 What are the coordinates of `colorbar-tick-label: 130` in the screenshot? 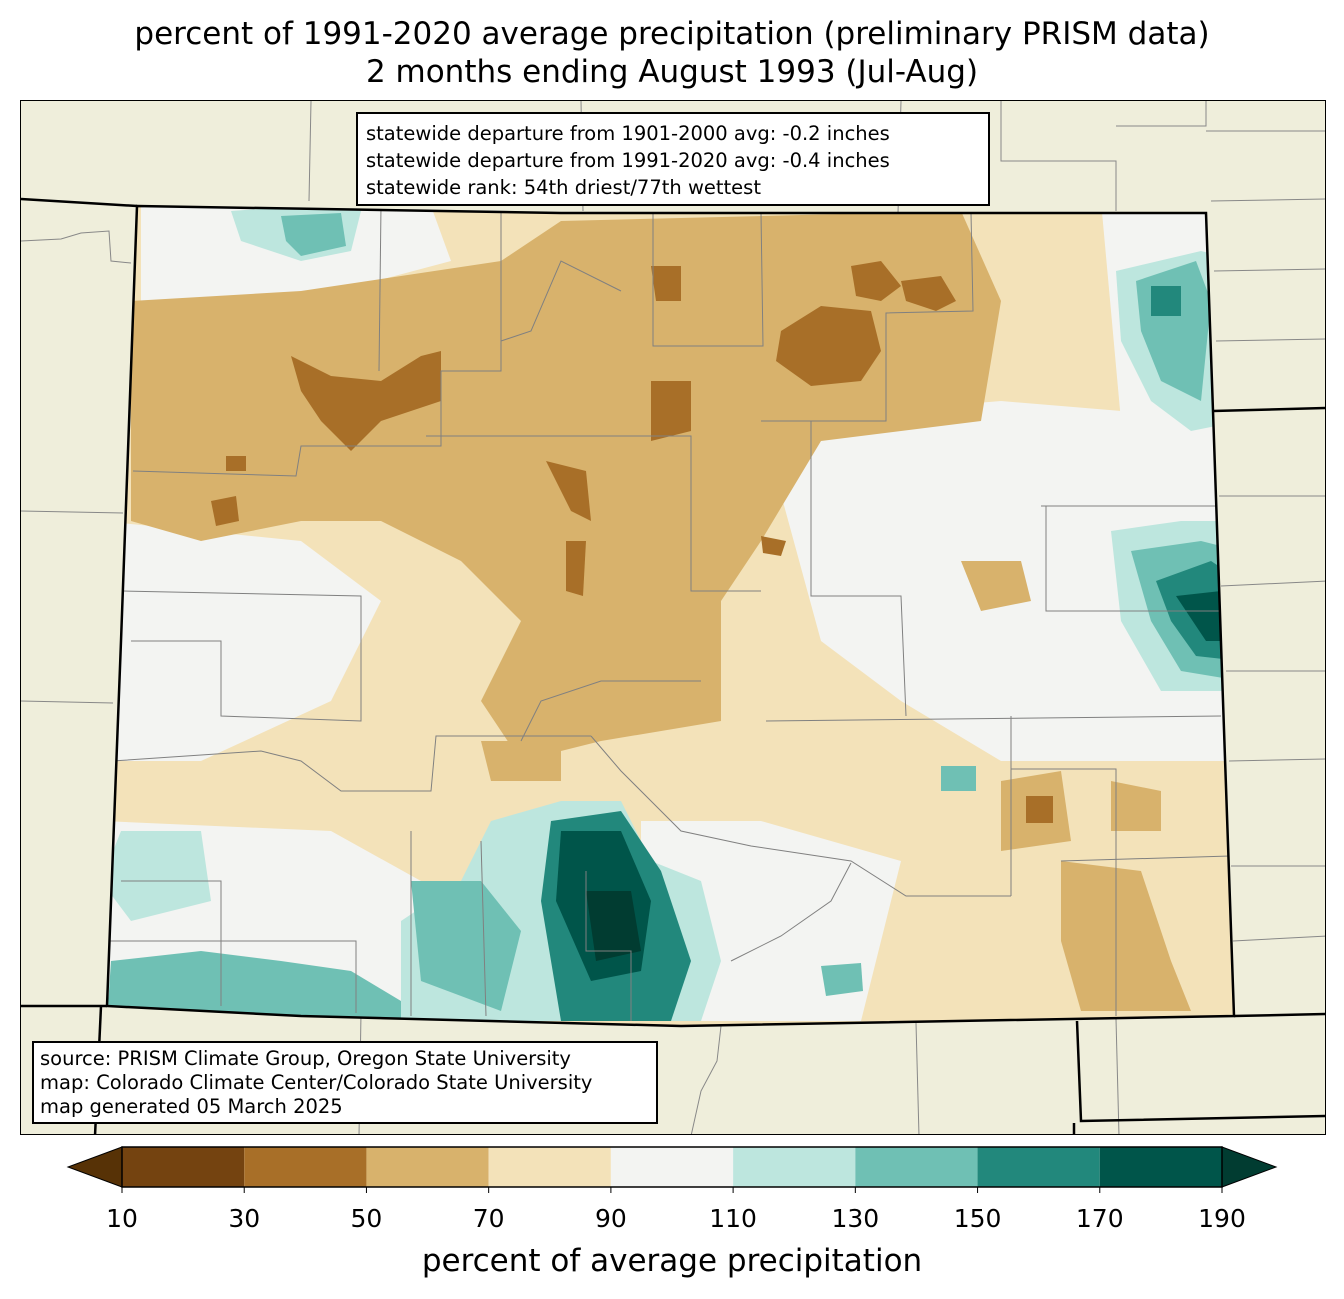 It's located at (855, 1218).